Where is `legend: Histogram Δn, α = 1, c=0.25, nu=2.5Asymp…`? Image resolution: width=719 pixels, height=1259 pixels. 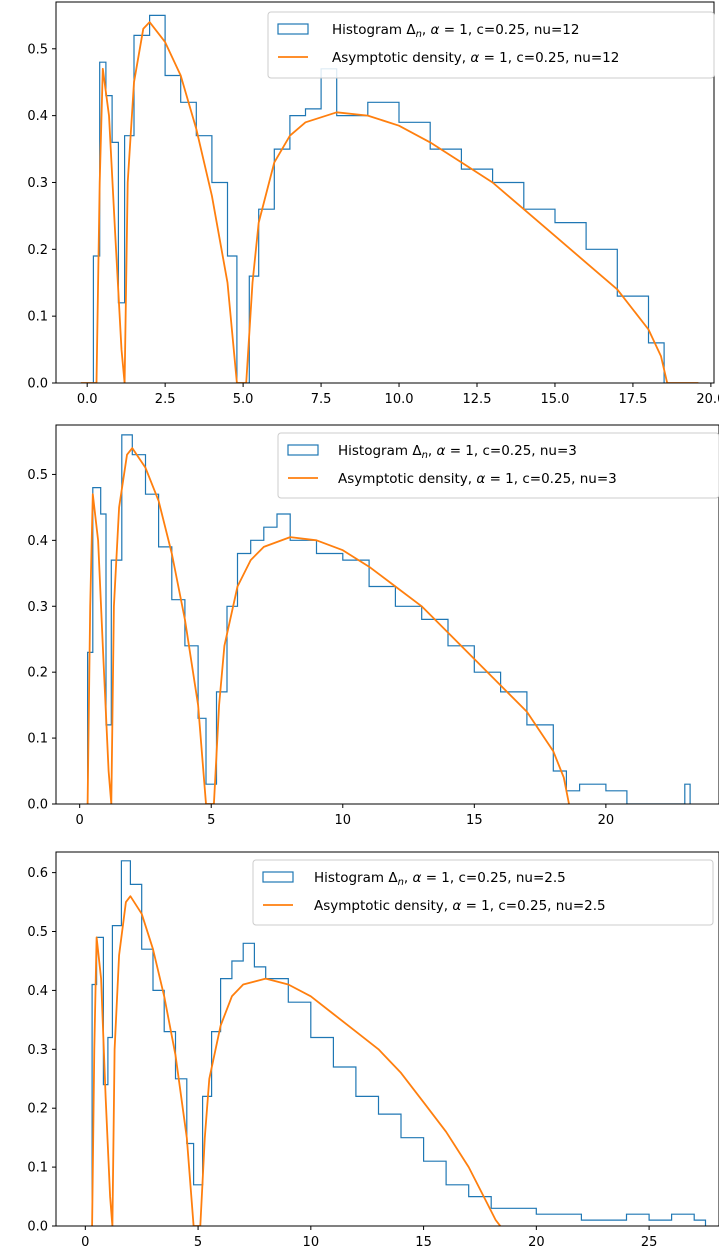 legend: Histogram Δn, α = 1, c=0.25, nu=2.5Asymp… is located at coordinates (483, 892).